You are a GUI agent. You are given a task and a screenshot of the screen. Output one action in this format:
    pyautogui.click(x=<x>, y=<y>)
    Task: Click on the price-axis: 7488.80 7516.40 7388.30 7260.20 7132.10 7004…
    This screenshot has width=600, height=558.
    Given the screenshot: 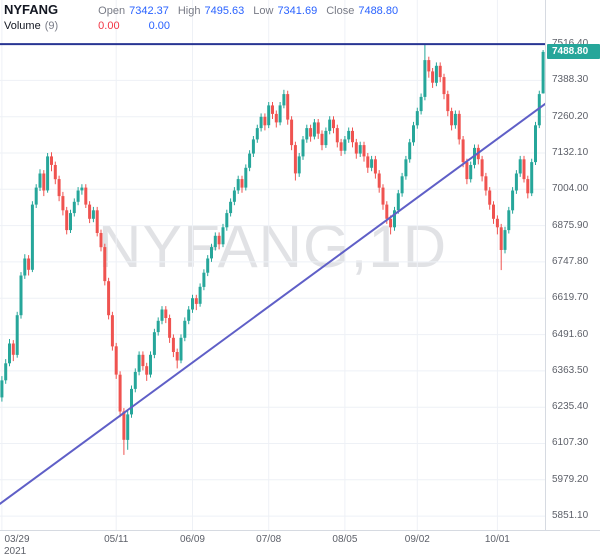 What is the action you would take?
    pyautogui.click(x=572, y=265)
    